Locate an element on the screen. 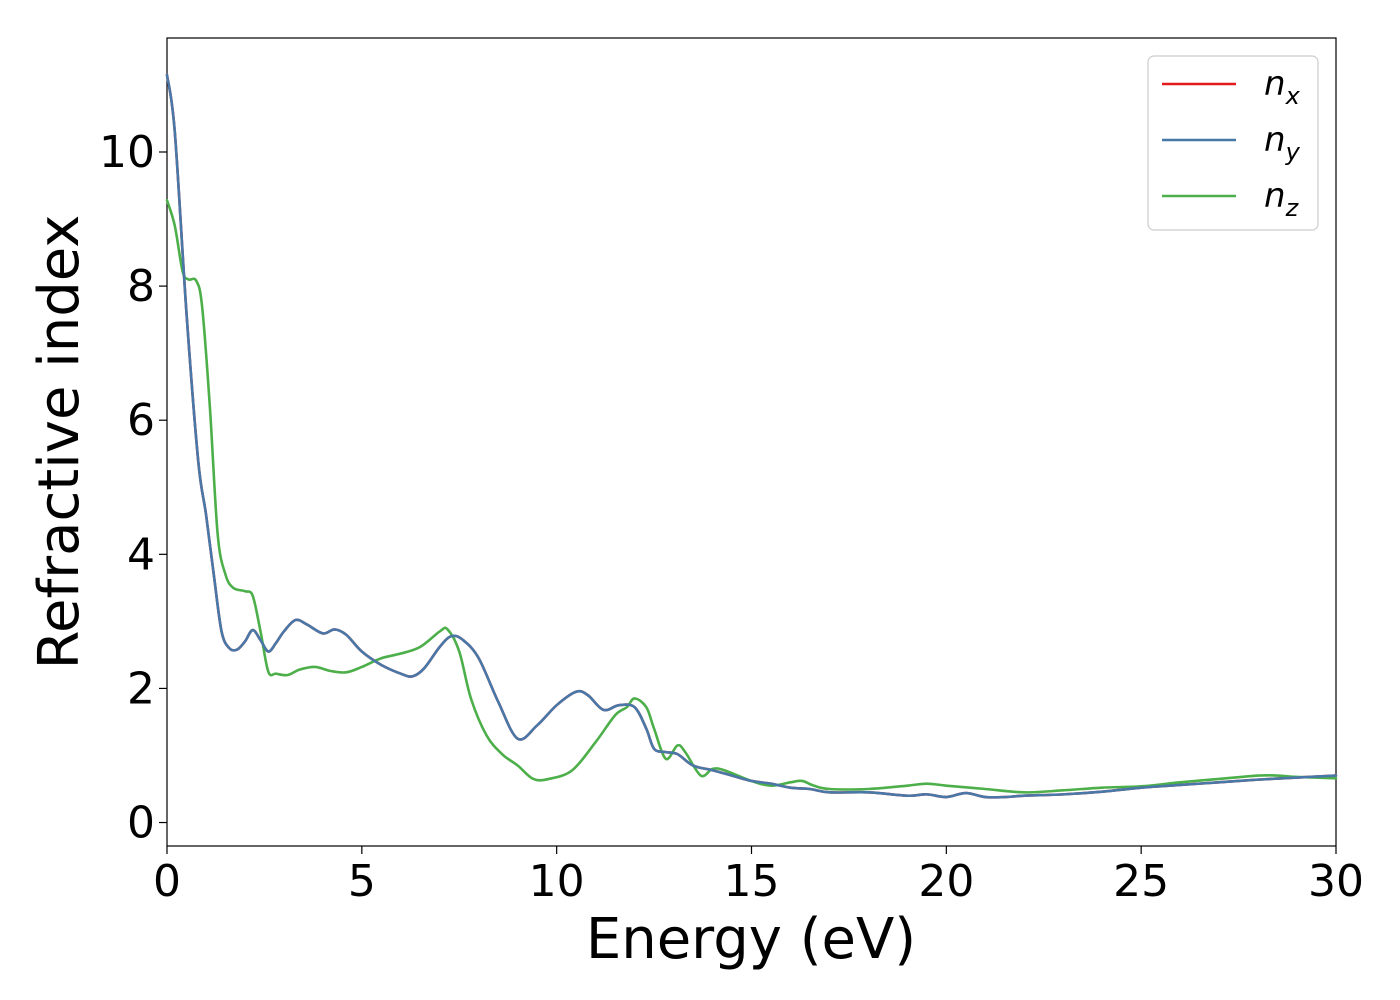  x-tick-label: 0 is located at coordinates (167, 881).